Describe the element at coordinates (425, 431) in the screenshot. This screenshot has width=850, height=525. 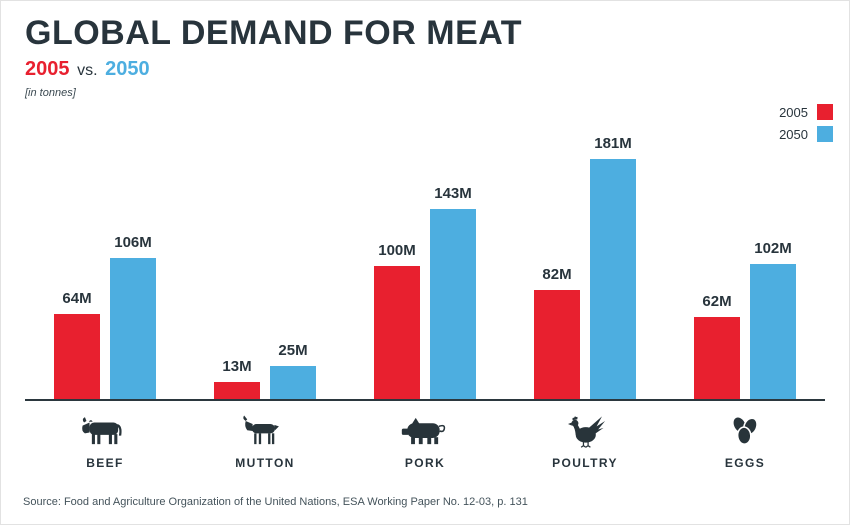
I see `pig-icon` at that location.